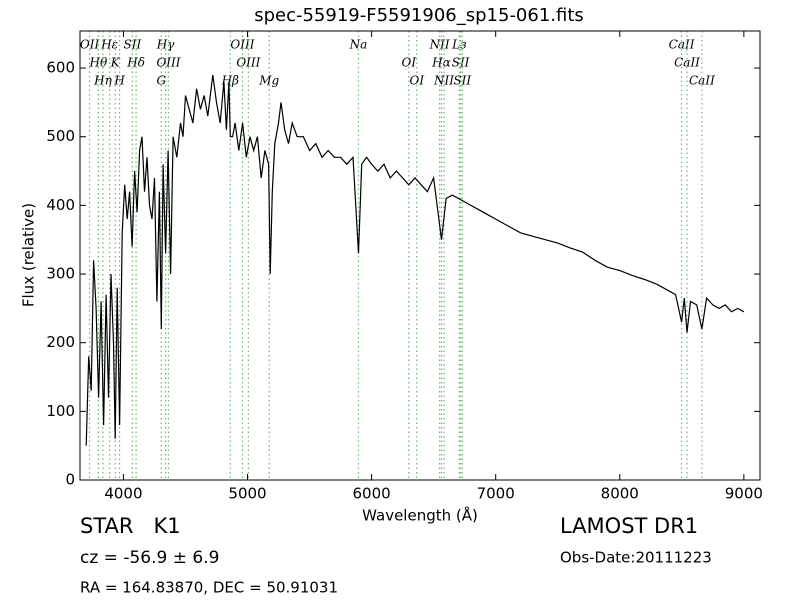 The image size is (800, 600). Describe the element at coordinates (161, 81) in the screenshot. I see `spectral-line-label: G` at that location.